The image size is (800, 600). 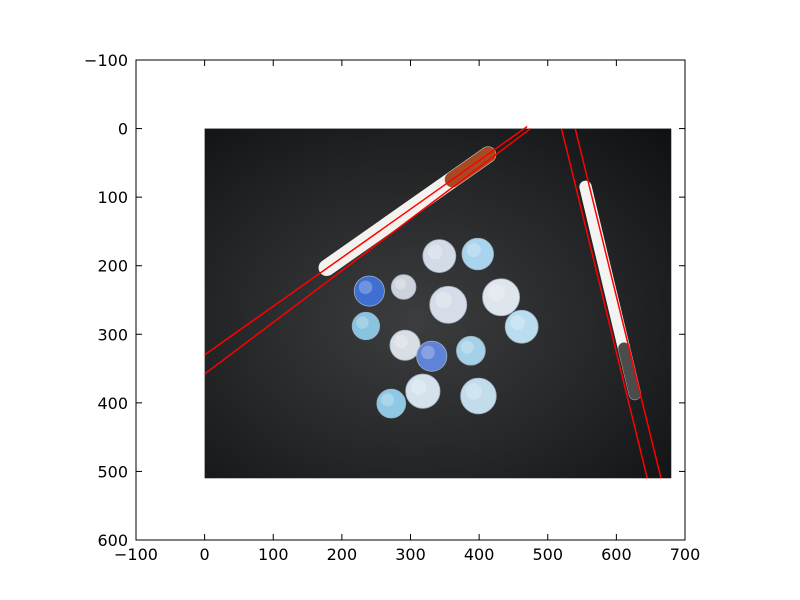 I want to click on x-tick-label: 100, so click(x=273, y=554).